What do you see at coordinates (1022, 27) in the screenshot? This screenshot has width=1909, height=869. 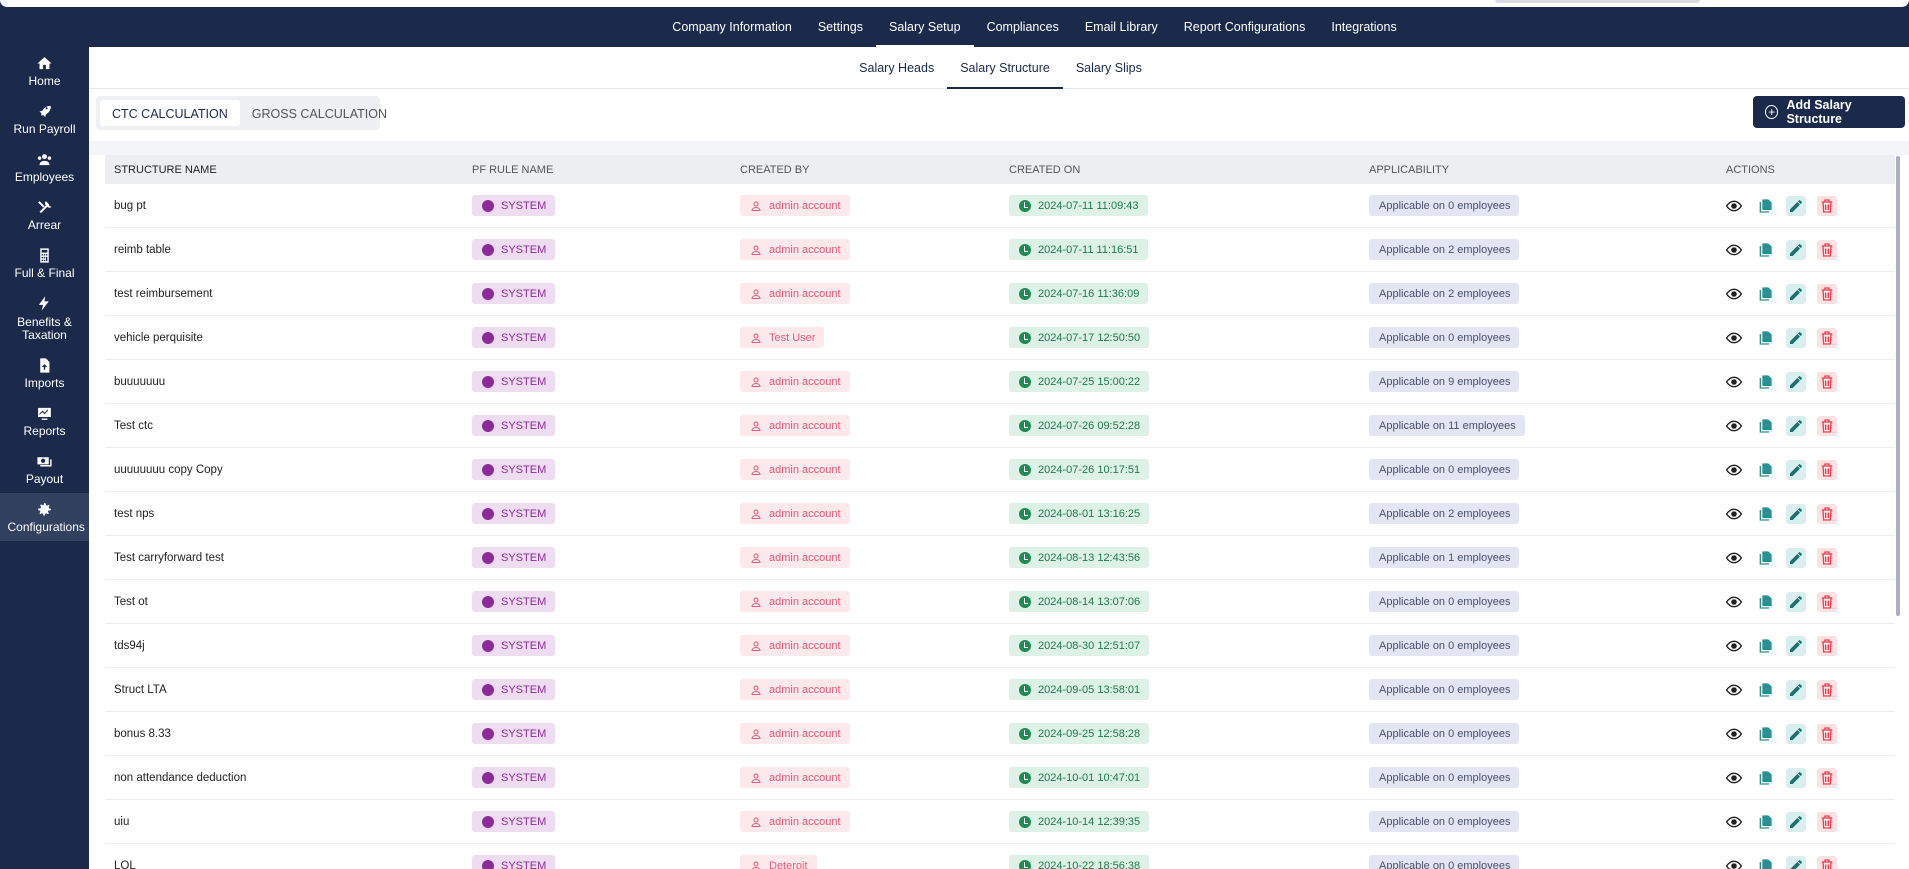 I see `top-nav-compliances: Compliances` at bounding box center [1022, 27].